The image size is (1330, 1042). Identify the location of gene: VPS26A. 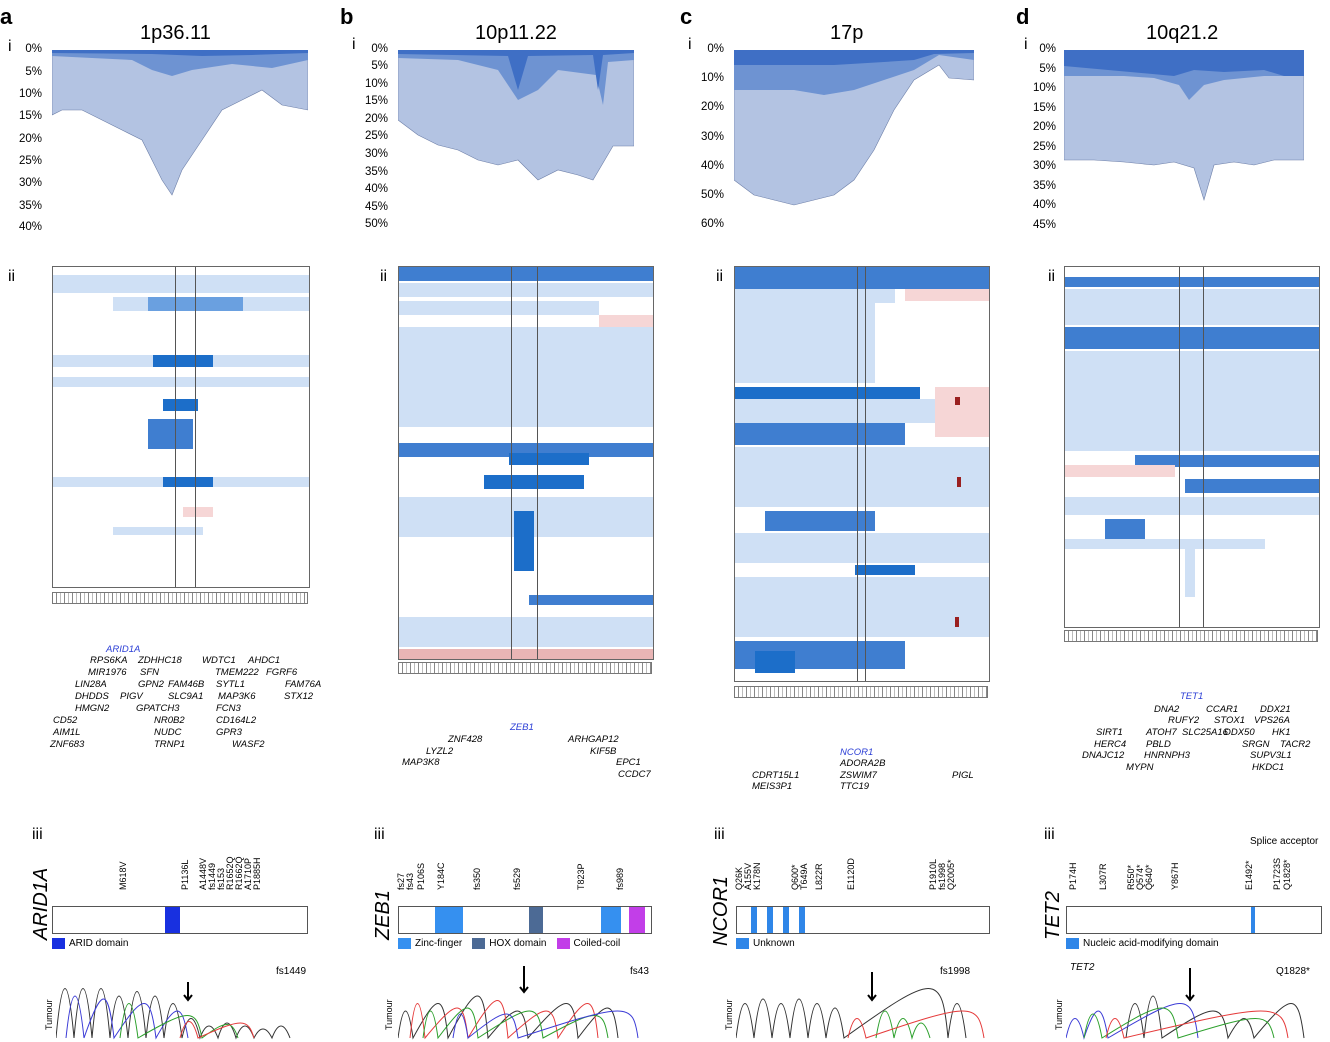
(1272, 720).